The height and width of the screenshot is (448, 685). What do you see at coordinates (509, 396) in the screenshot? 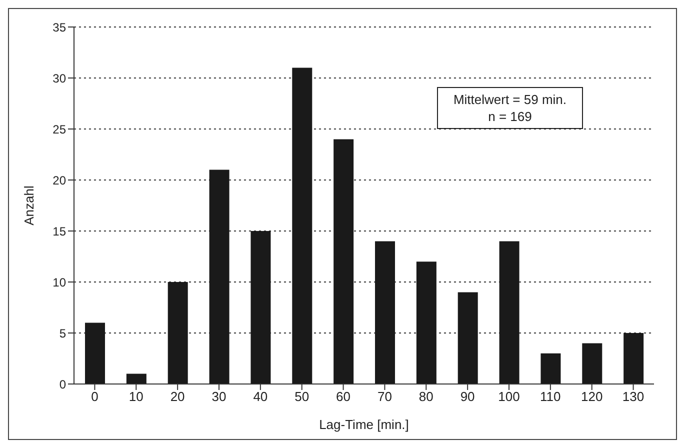
I see `x-tick-label: 100` at bounding box center [509, 396].